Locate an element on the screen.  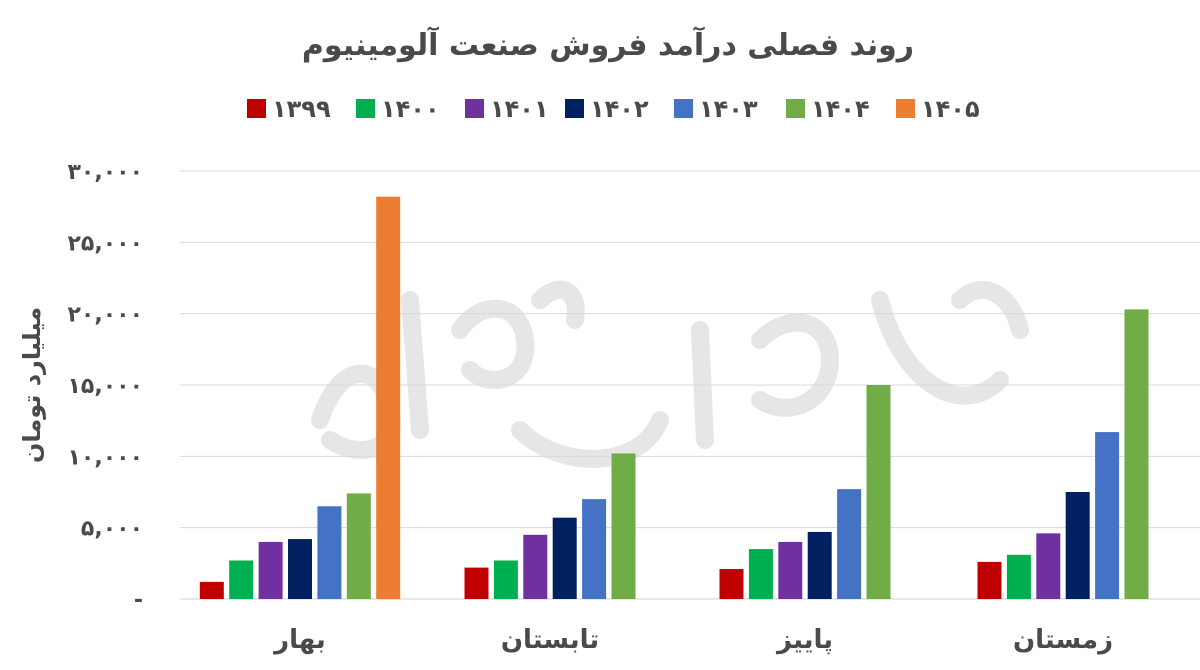
y-tick-label: ۳۰,۰۰۰ is located at coordinates (106, 172).